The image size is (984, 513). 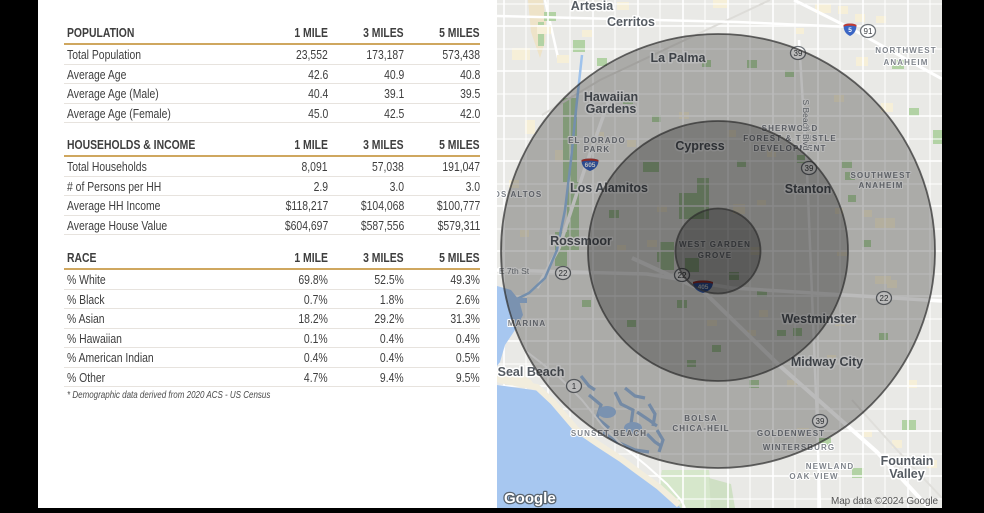 I want to click on svg-text: Seal Beach, so click(x=531, y=372).